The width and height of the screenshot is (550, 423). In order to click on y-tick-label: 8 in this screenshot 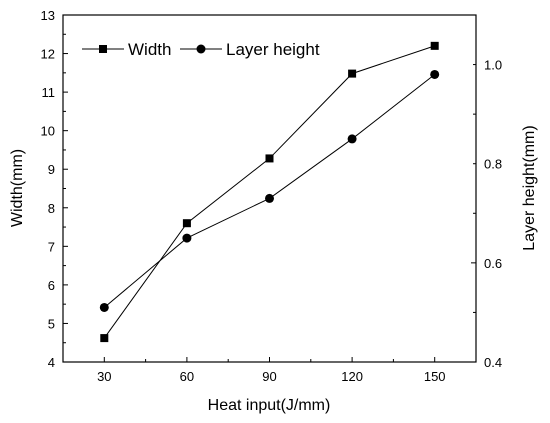, I will do `click(51, 208)`.